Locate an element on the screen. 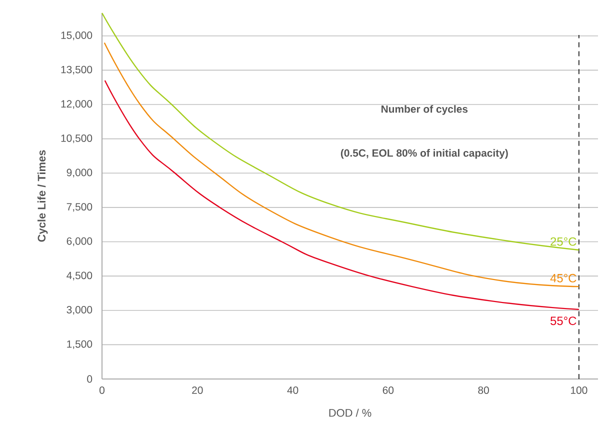 Image resolution: width=614 pixels, height=439 pixels. x-tick-label: 80 is located at coordinates (483, 390).